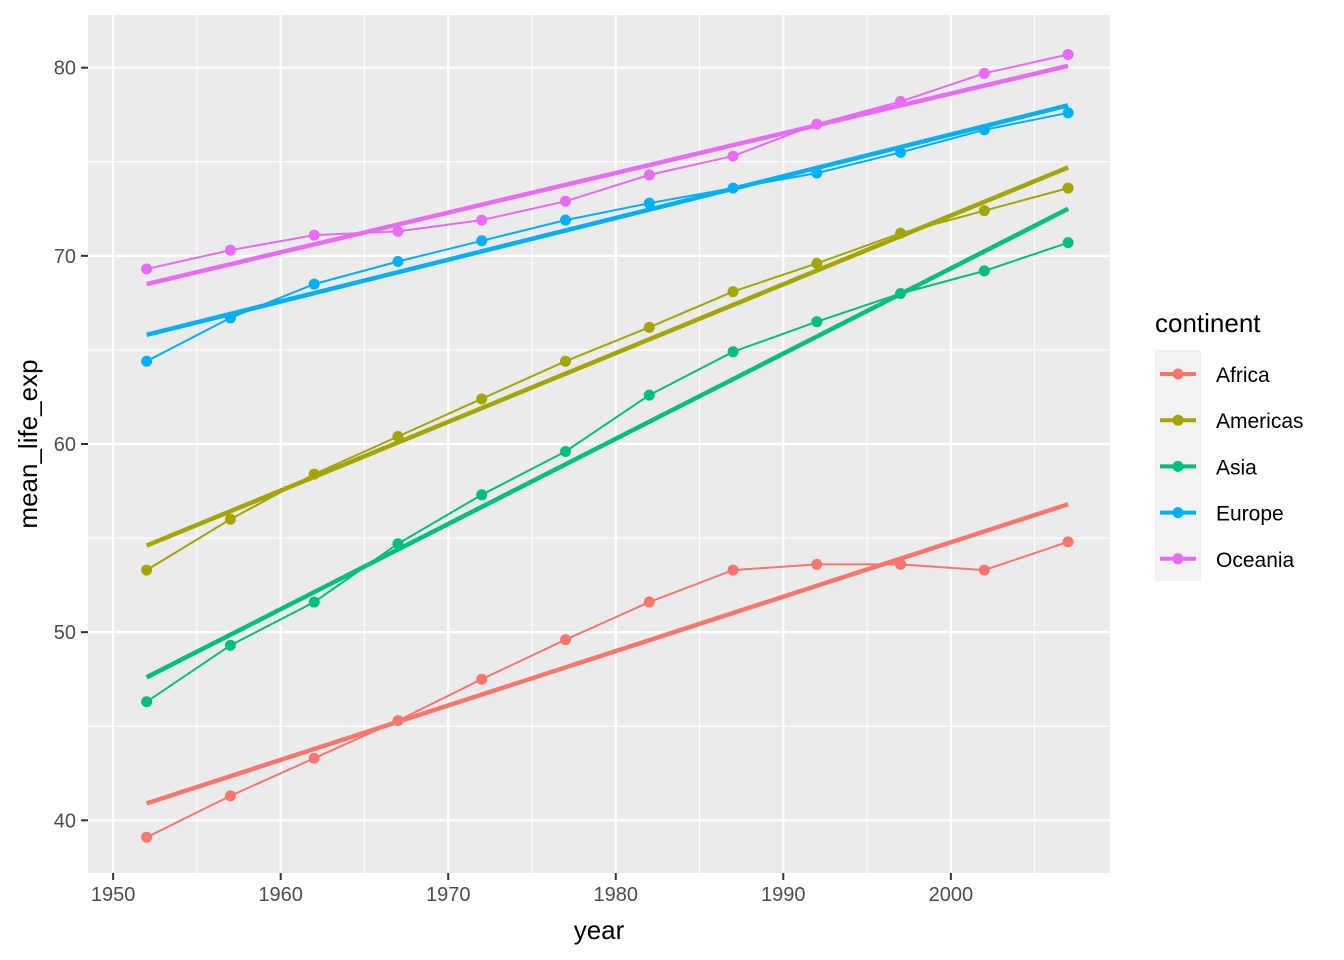 The image size is (1344, 960). What do you see at coordinates (28, 443) in the screenshot?
I see `y-axis-title: mean_life_exp` at bounding box center [28, 443].